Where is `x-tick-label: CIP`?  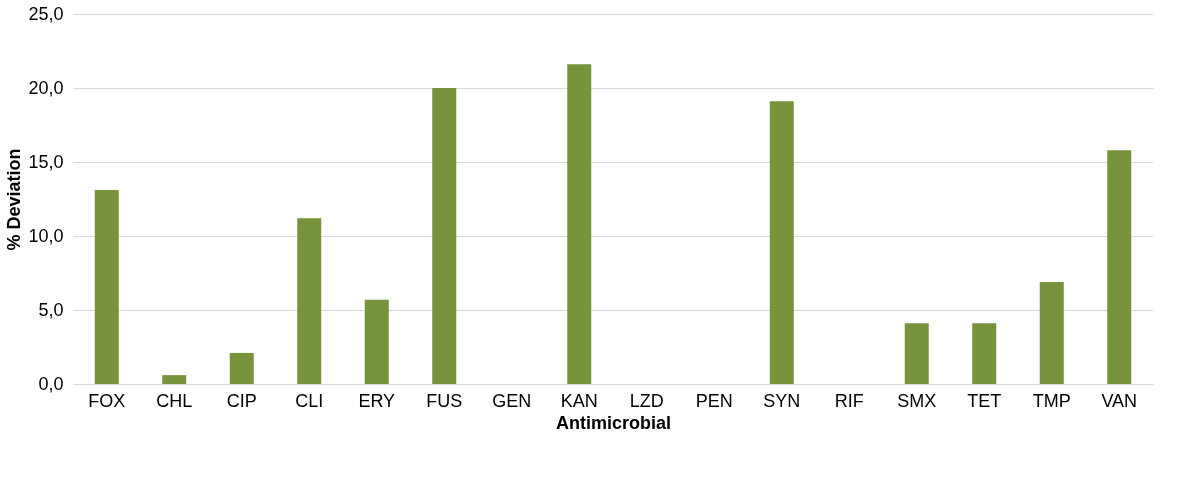
x-tick-label: CIP is located at coordinates (241, 400).